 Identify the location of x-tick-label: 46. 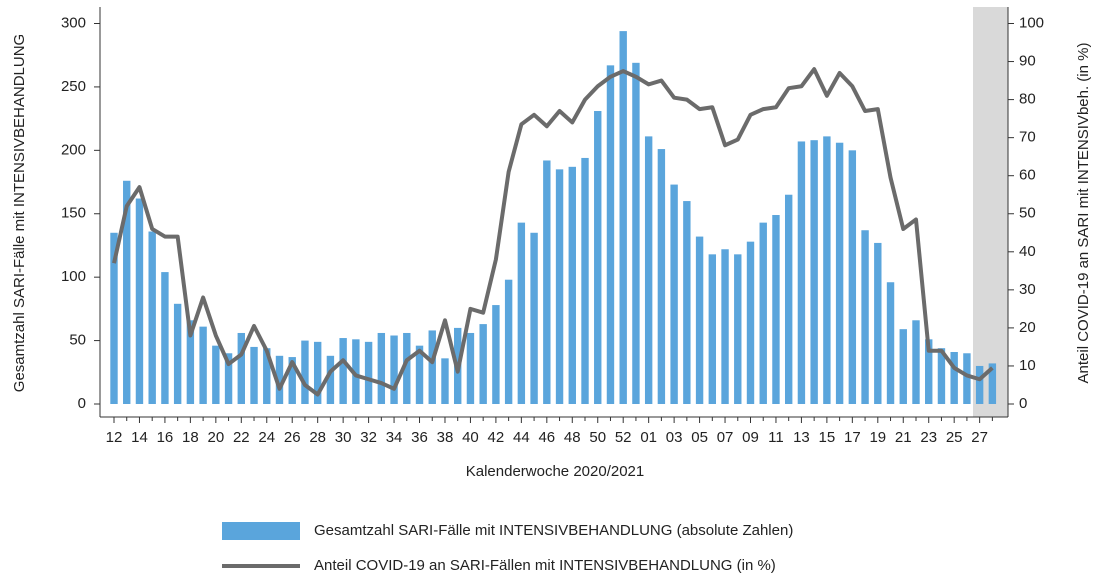
(546, 437).